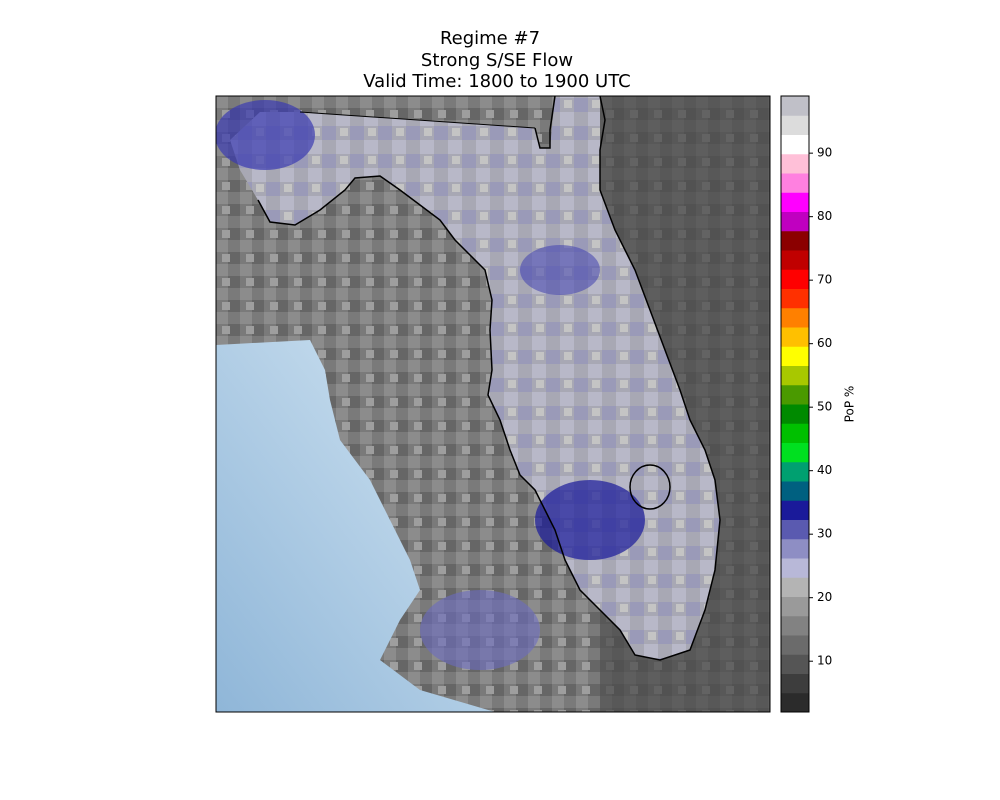  Describe the element at coordinates (824, 343) in the screenshot. I see `colorbar-tick-label: 60` at that location.